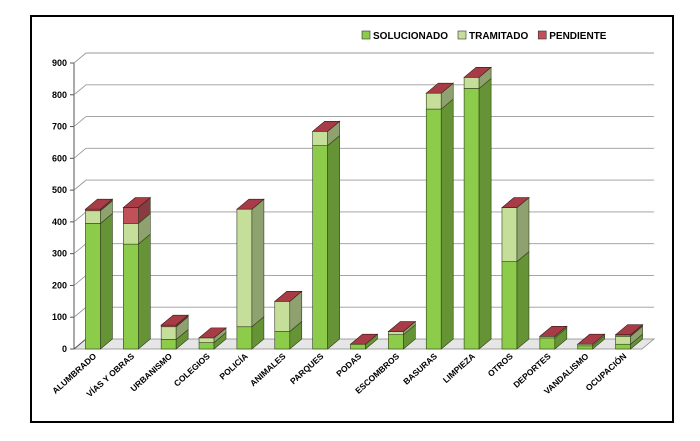 This screenshot has width=700, height=441. I want to click on category-label: POLICÍA, so click(233, 366).